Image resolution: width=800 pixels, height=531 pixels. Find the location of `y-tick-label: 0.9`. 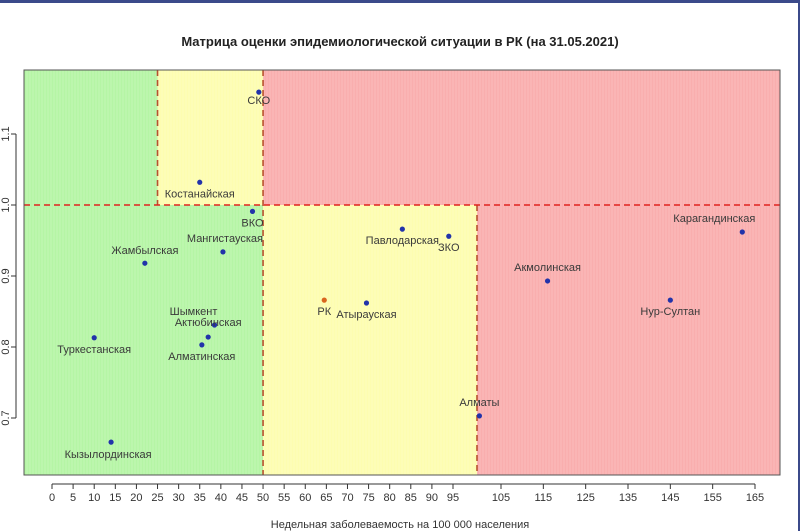

y-tick-label: 0.9 is located at coordinates (6, 275).